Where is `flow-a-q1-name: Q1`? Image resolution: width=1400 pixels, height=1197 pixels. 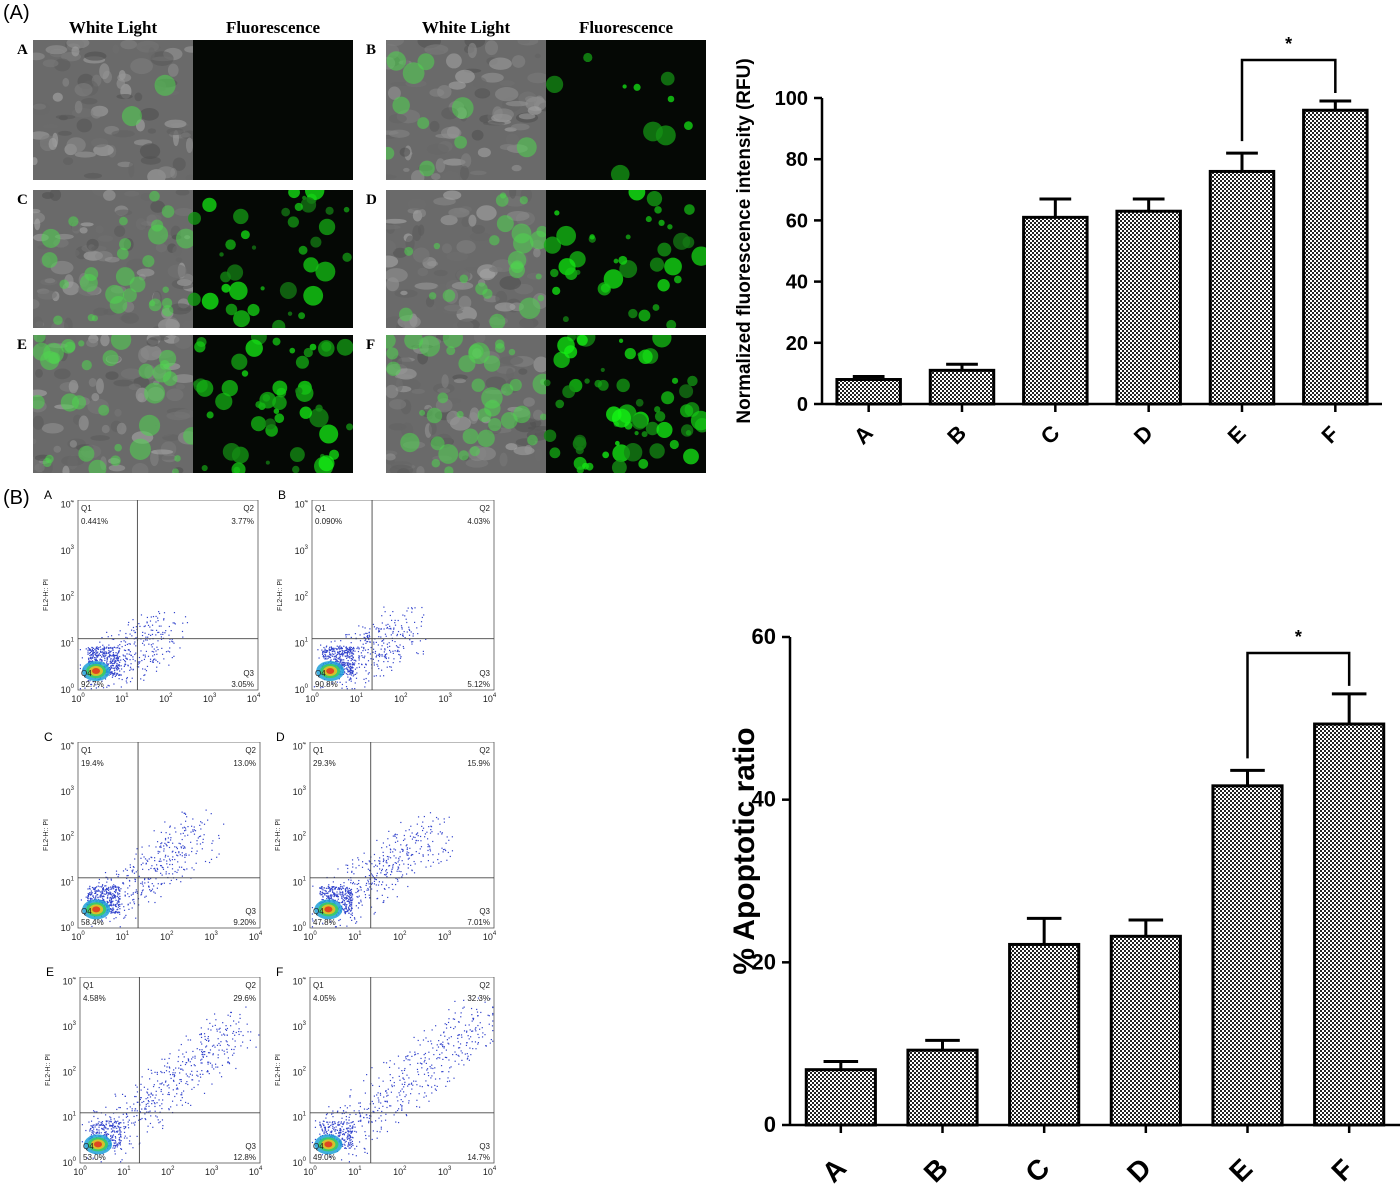 flow-a-q1-name: Q1 is located at coordinates (86, 508).